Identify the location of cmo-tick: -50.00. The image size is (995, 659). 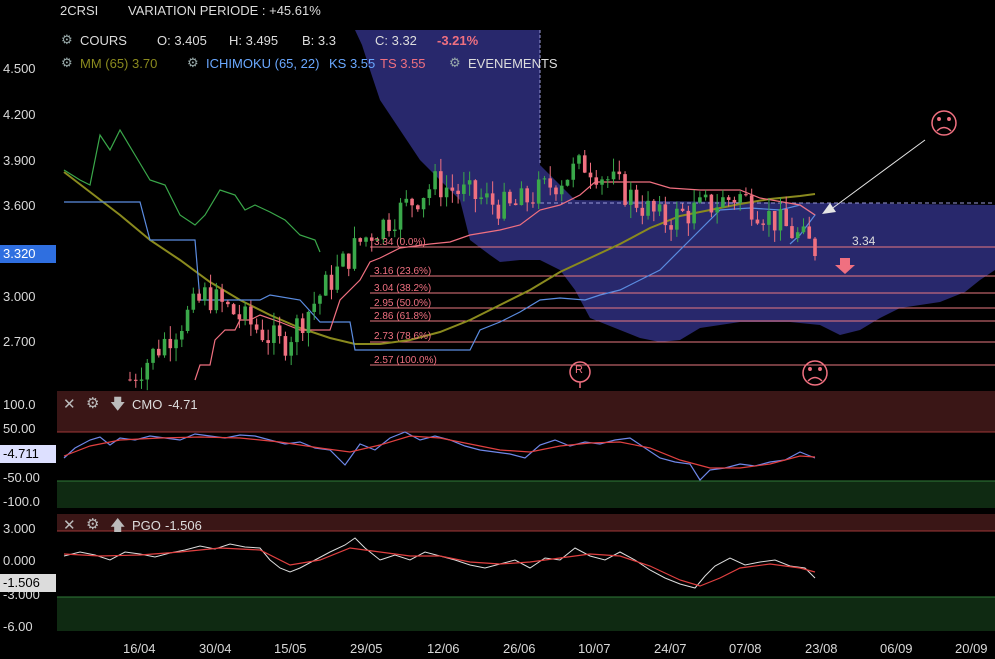
(21, 477).